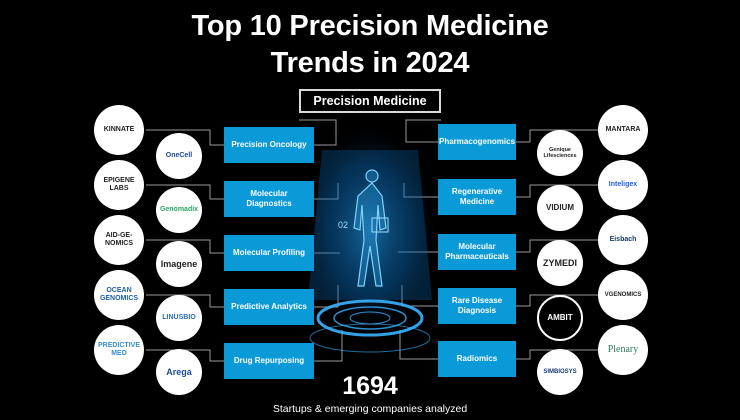  Describe the element at coordinates (623, 295) in the screenshot. I see `logo-vgenomics: VGENOMICS` at that location.